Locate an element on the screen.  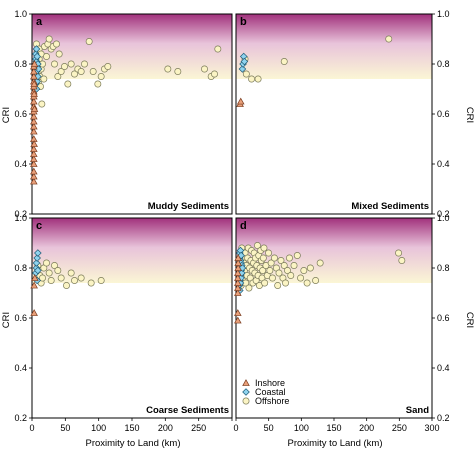
y-axis-title-left-bottom: CRI is located at coordinates (6, 320).